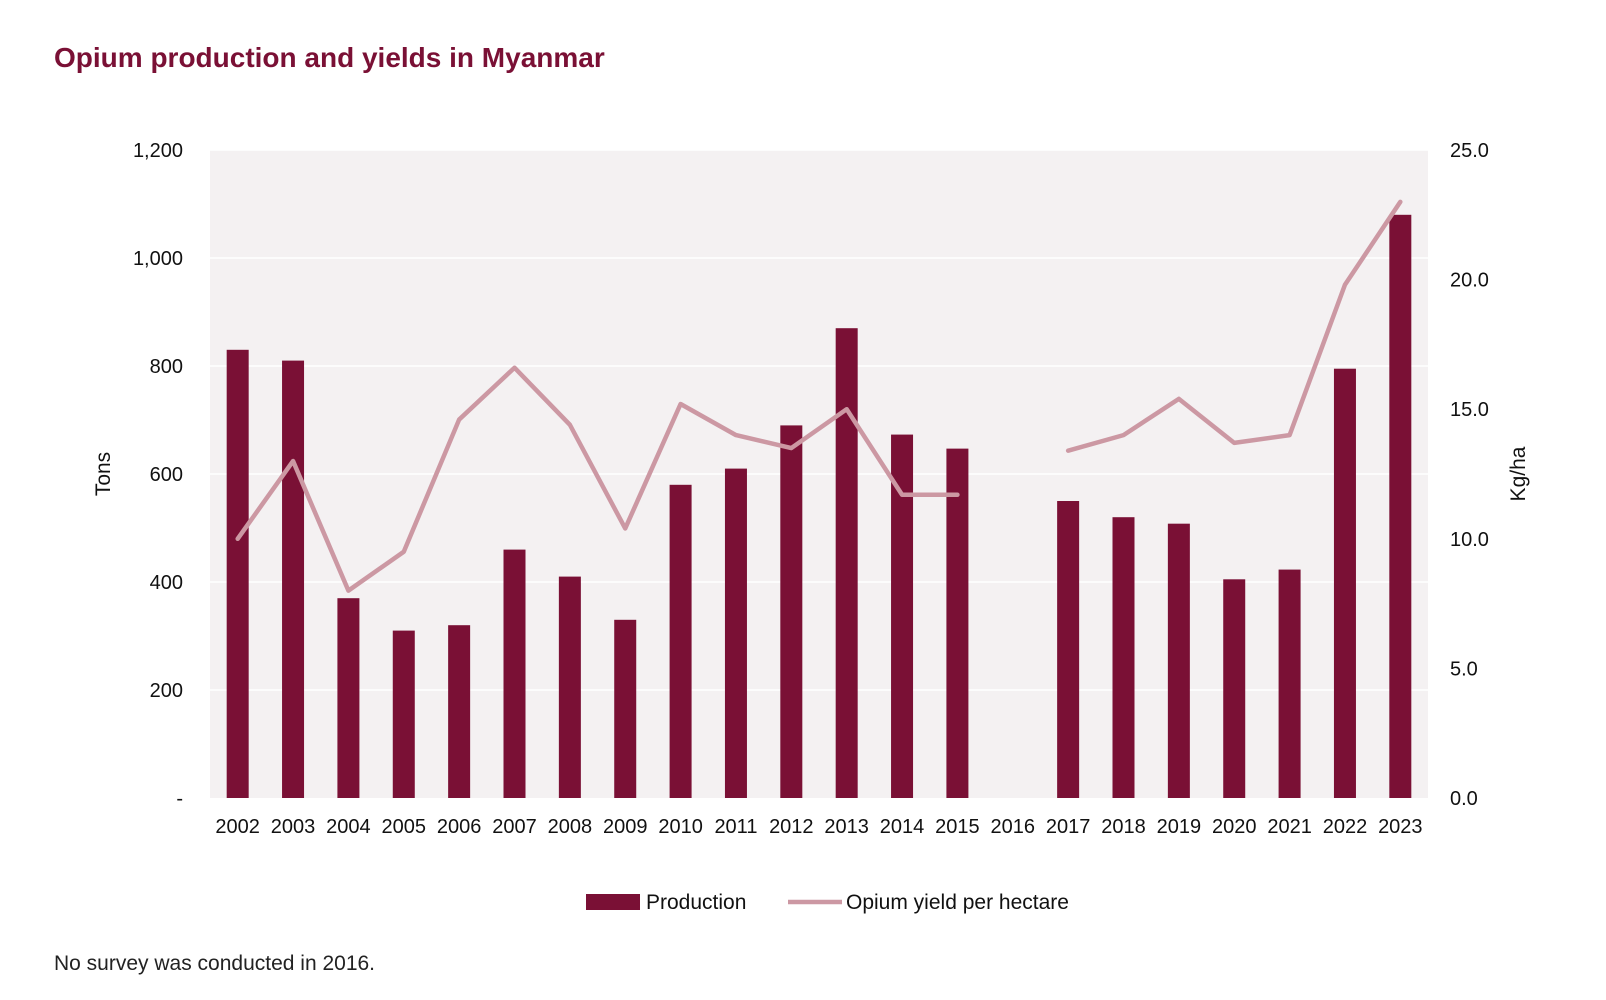  I want to click on x-tick-label: 2011, so click(735, 827).